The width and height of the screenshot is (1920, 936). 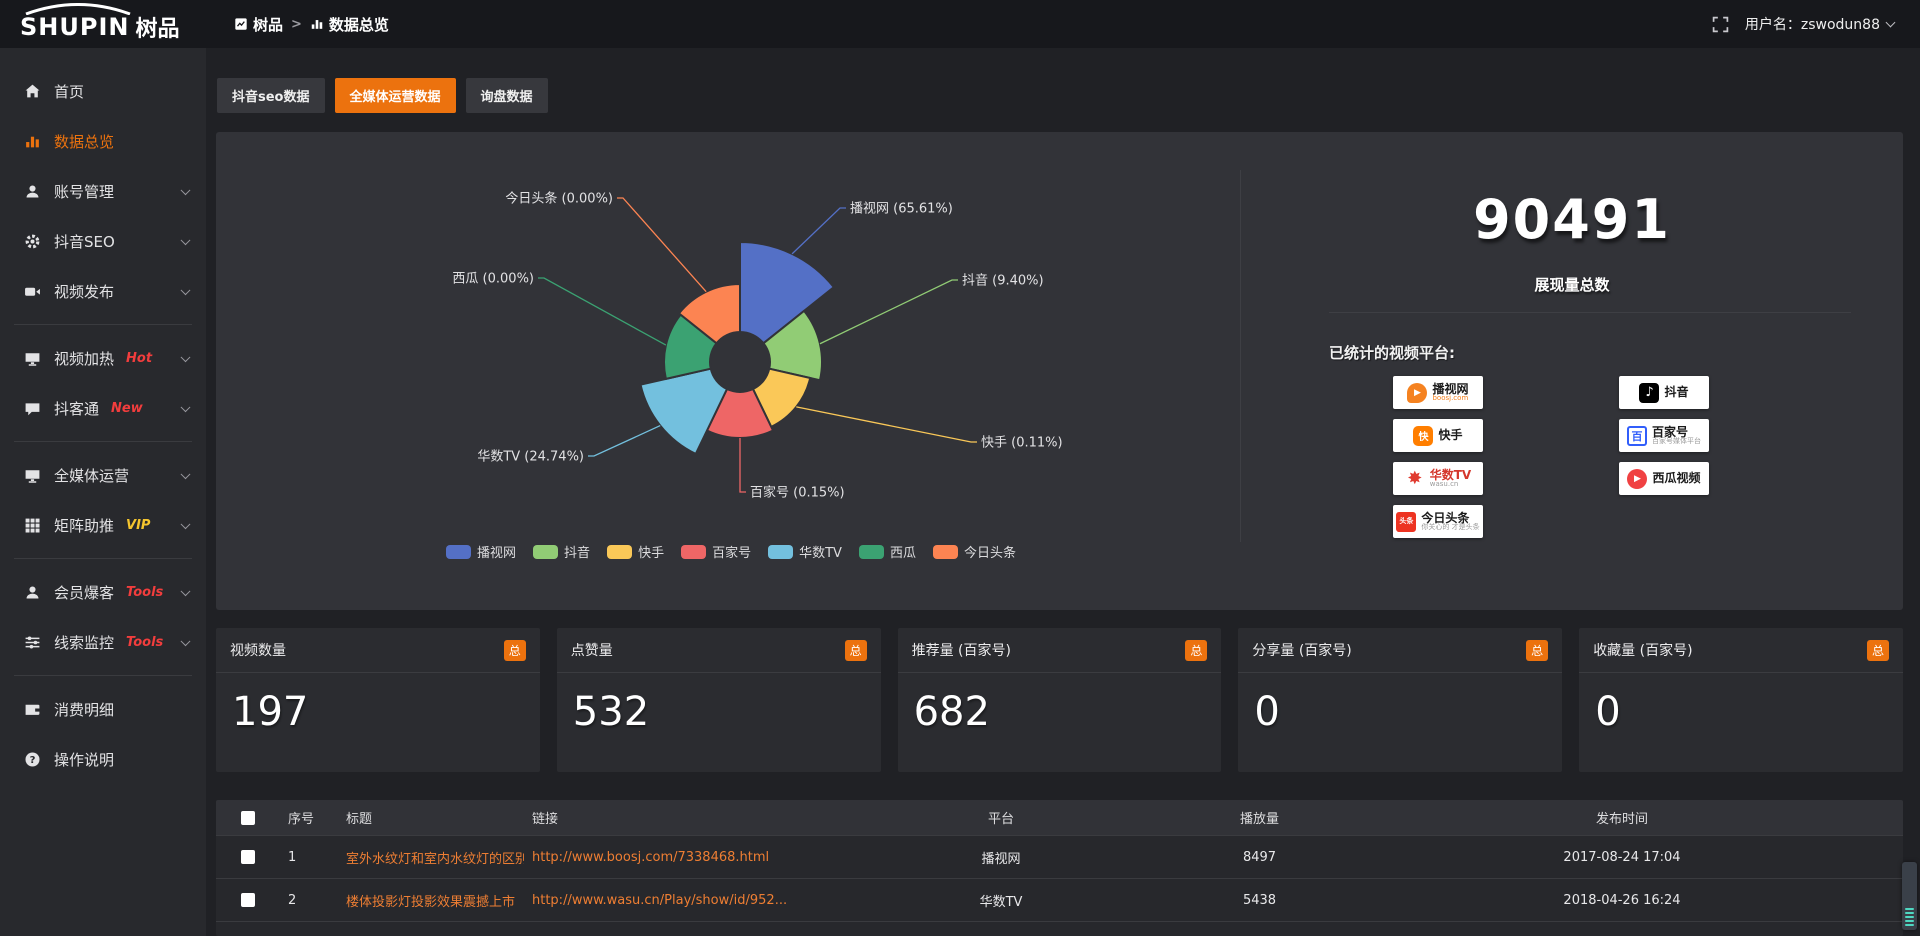 I want to click on sliders-icon, so click(x=32, y=642).